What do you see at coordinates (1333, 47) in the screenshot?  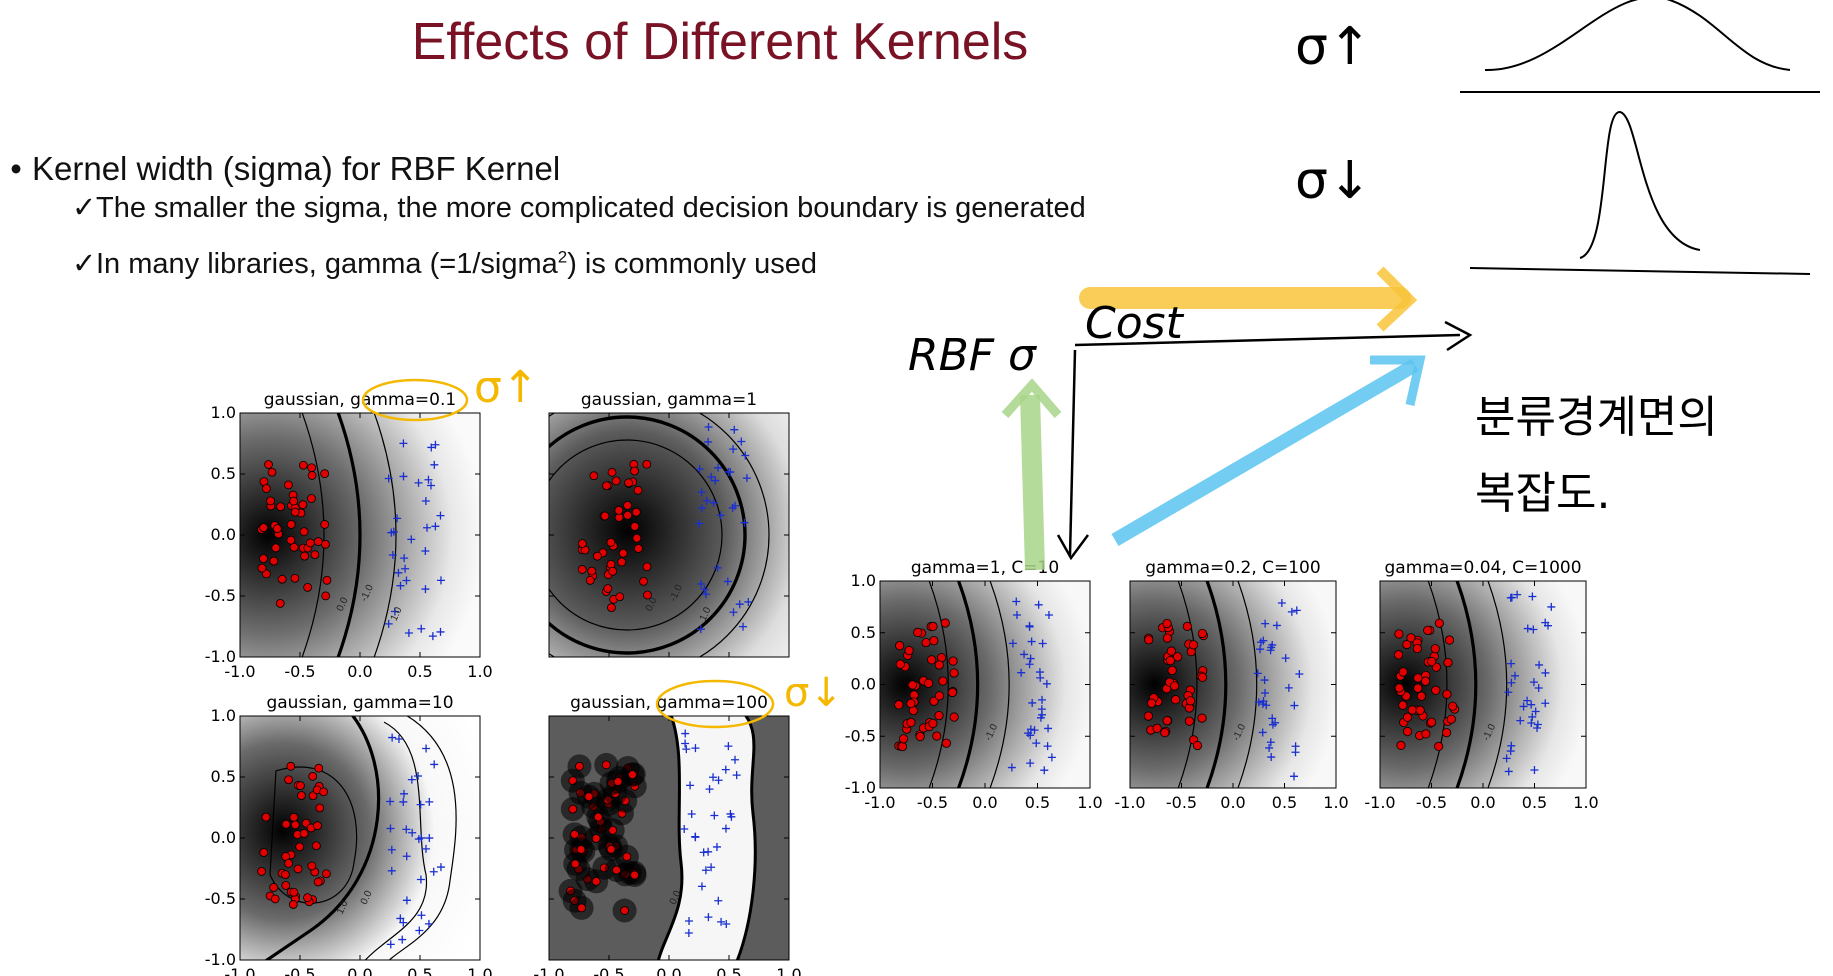 I see `handwritten-sigma-up: σ↑` at bounding box center [1333, 47].